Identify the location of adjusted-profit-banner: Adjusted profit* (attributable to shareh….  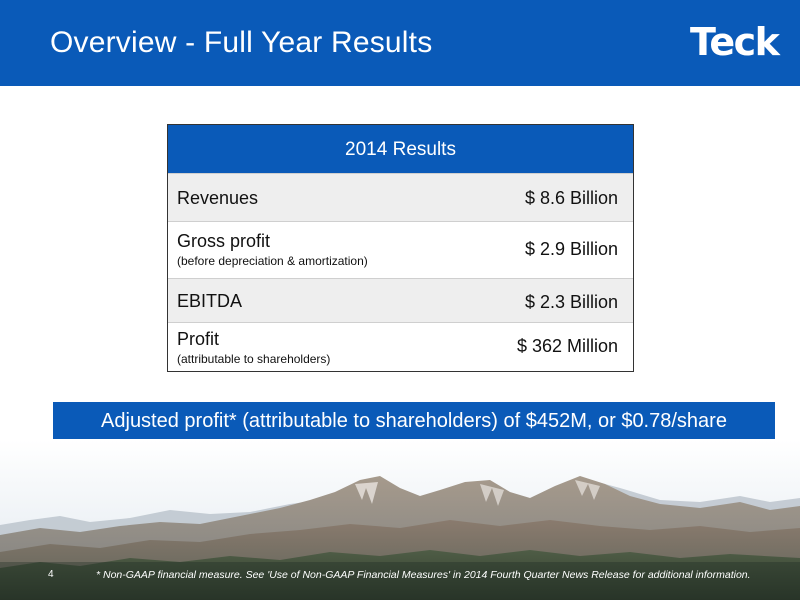
(414, 420).